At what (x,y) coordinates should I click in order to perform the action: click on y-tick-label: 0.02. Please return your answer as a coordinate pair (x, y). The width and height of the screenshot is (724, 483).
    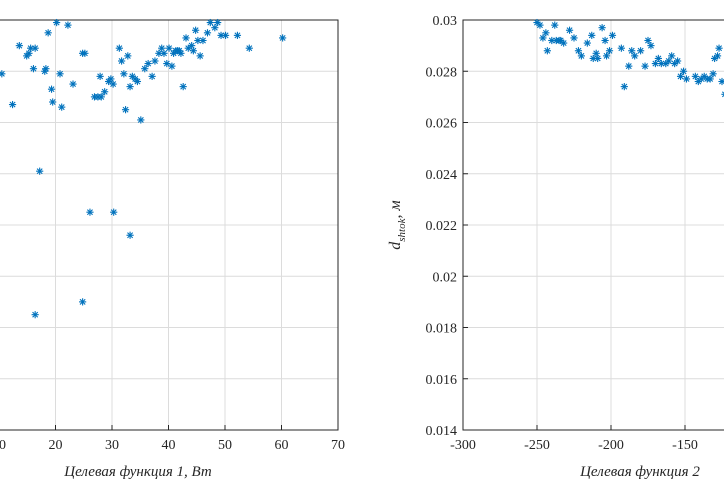
    Looking at the image, I should click on (445, 277).